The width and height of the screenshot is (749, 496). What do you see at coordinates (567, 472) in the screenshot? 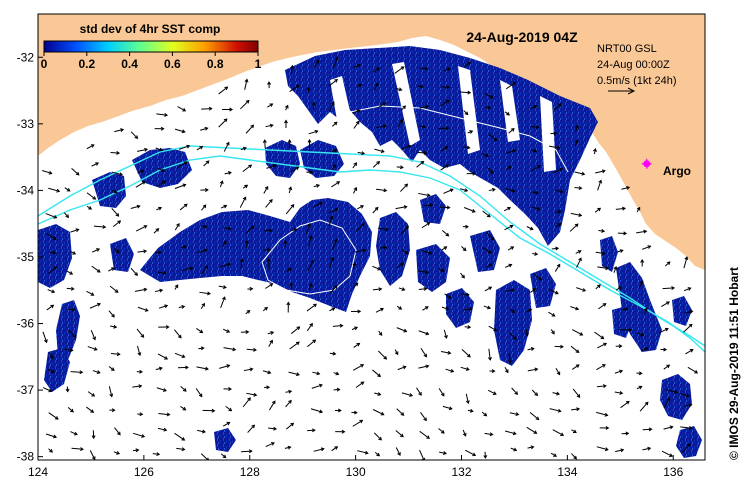
I see `lon-tick-label: 134` at bounding box center [567, 472].